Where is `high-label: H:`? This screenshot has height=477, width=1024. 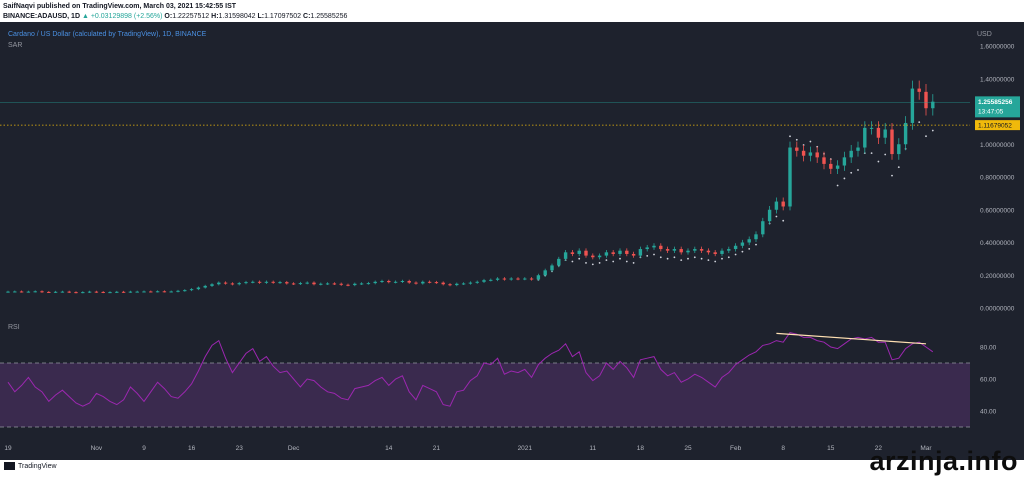
high-label: H: is located at coordinates (215, 16).